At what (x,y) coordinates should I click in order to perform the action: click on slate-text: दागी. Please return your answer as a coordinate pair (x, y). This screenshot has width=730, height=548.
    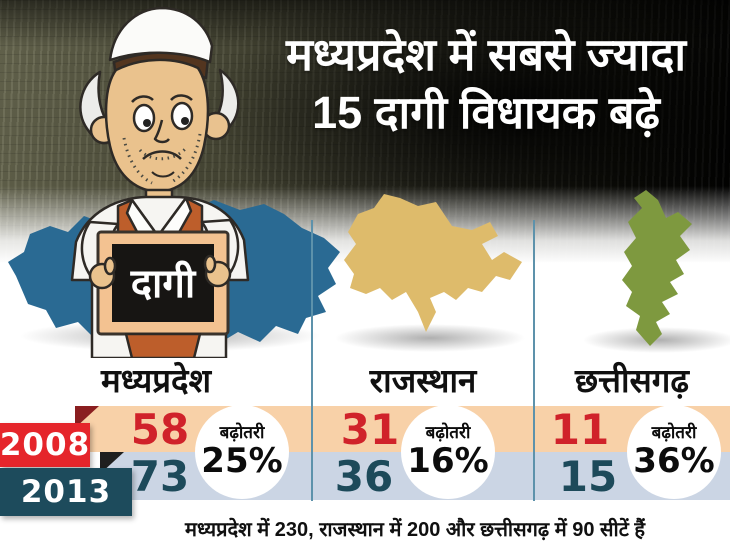
    Looking at the image, I should click on (163, 283).